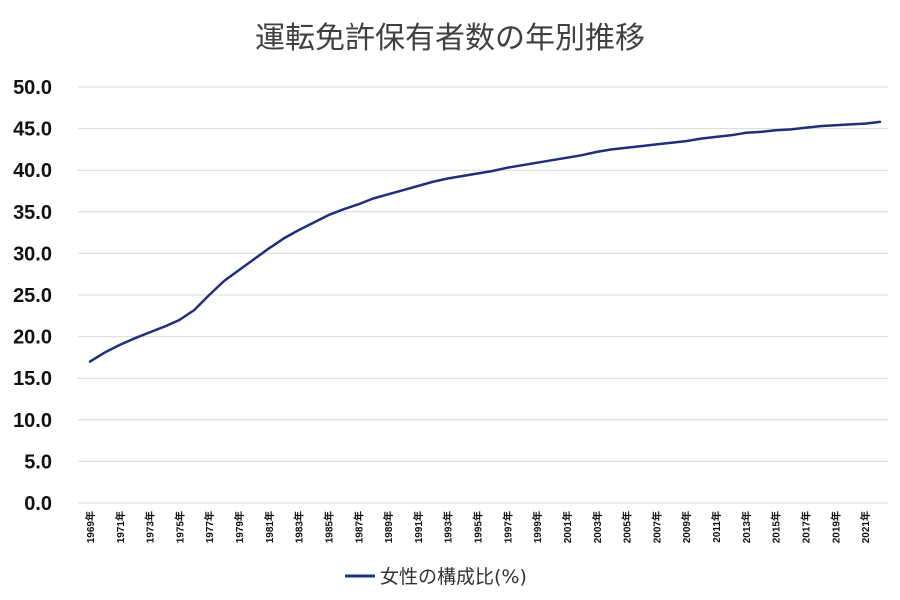  What do you see at coordinates (865, 527) in the screenshot?
I see `x-tick-label: 2021年` at bounding box center [865, 527].